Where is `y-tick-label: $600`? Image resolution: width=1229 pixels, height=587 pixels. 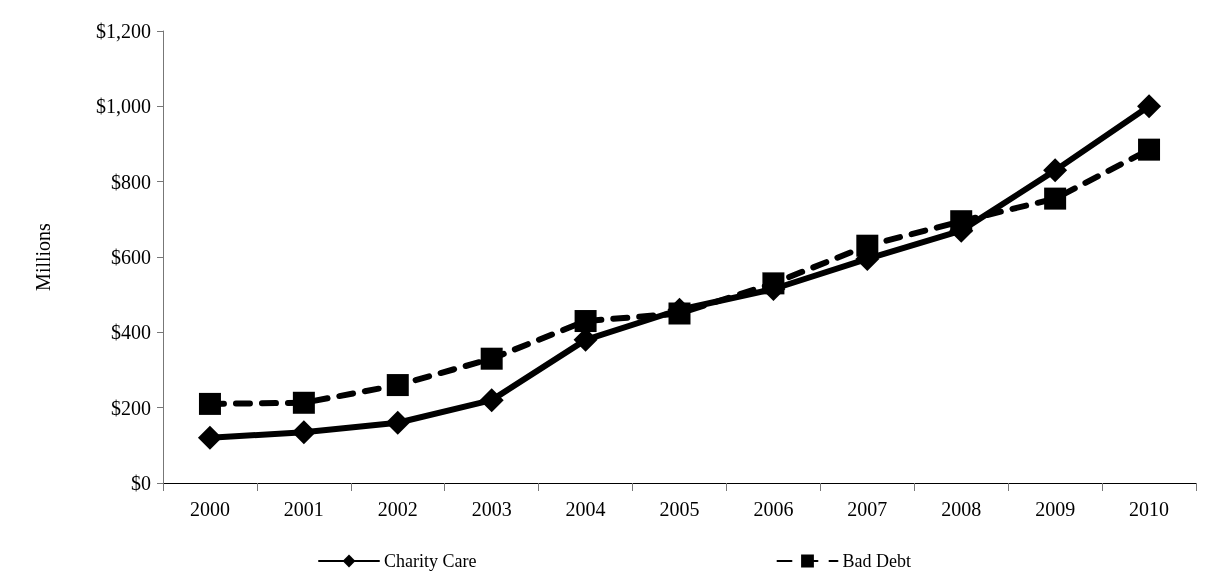 y-tick-label: $600 is located at coordinates (131, 257).